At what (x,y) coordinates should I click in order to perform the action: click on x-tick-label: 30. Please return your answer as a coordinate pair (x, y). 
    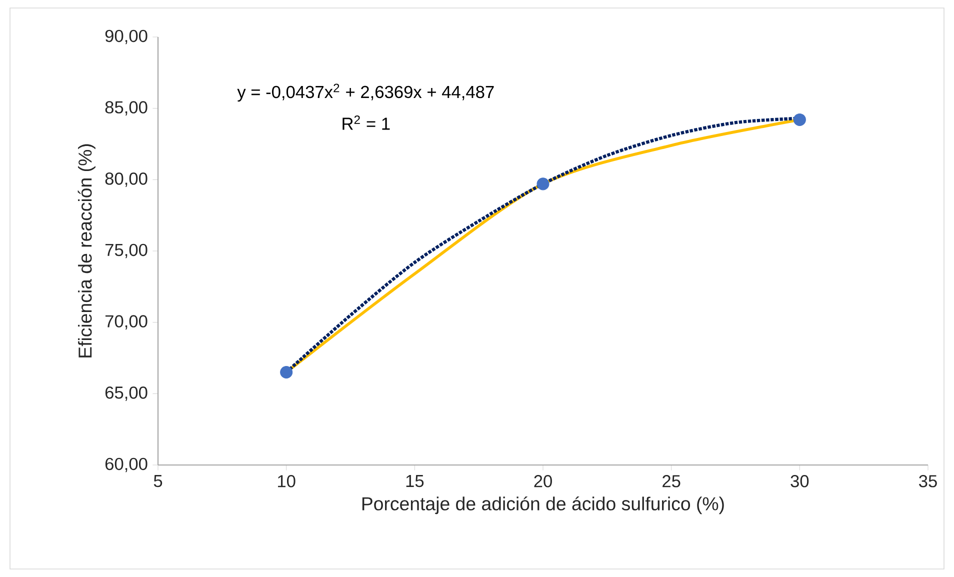
    Looking at the image, I should click on (799, 481).